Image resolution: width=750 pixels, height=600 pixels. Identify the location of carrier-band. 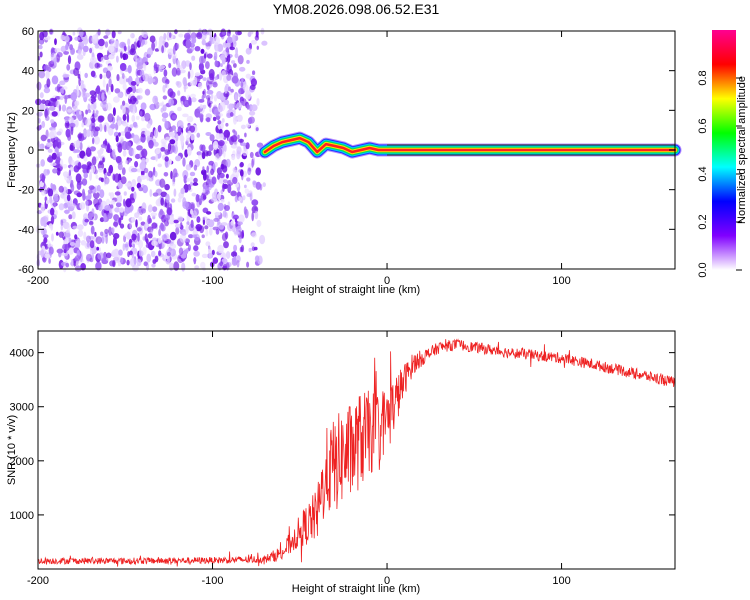
(470, 145).